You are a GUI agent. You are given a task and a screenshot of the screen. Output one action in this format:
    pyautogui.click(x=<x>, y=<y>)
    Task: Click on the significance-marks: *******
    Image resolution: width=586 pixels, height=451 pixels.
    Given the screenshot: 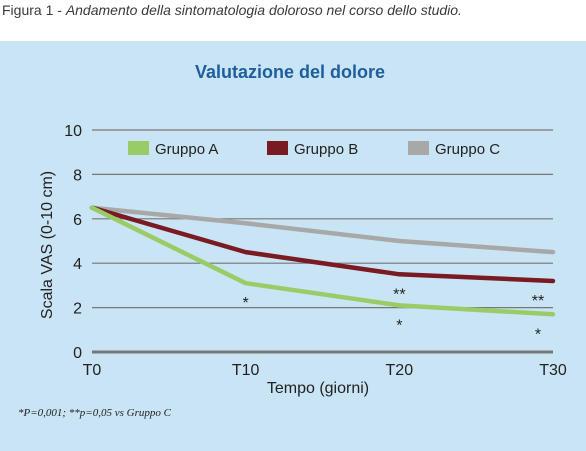 What is the action you would take?
    pyautogui.click(x=394, y=314)
    